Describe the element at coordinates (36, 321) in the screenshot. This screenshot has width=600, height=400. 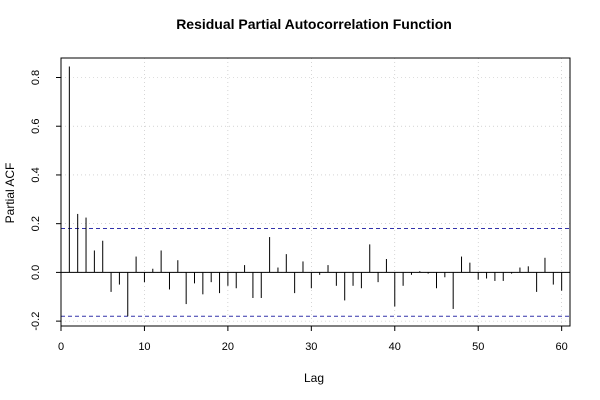
I see `y-tick-label: -0.2` at that location.